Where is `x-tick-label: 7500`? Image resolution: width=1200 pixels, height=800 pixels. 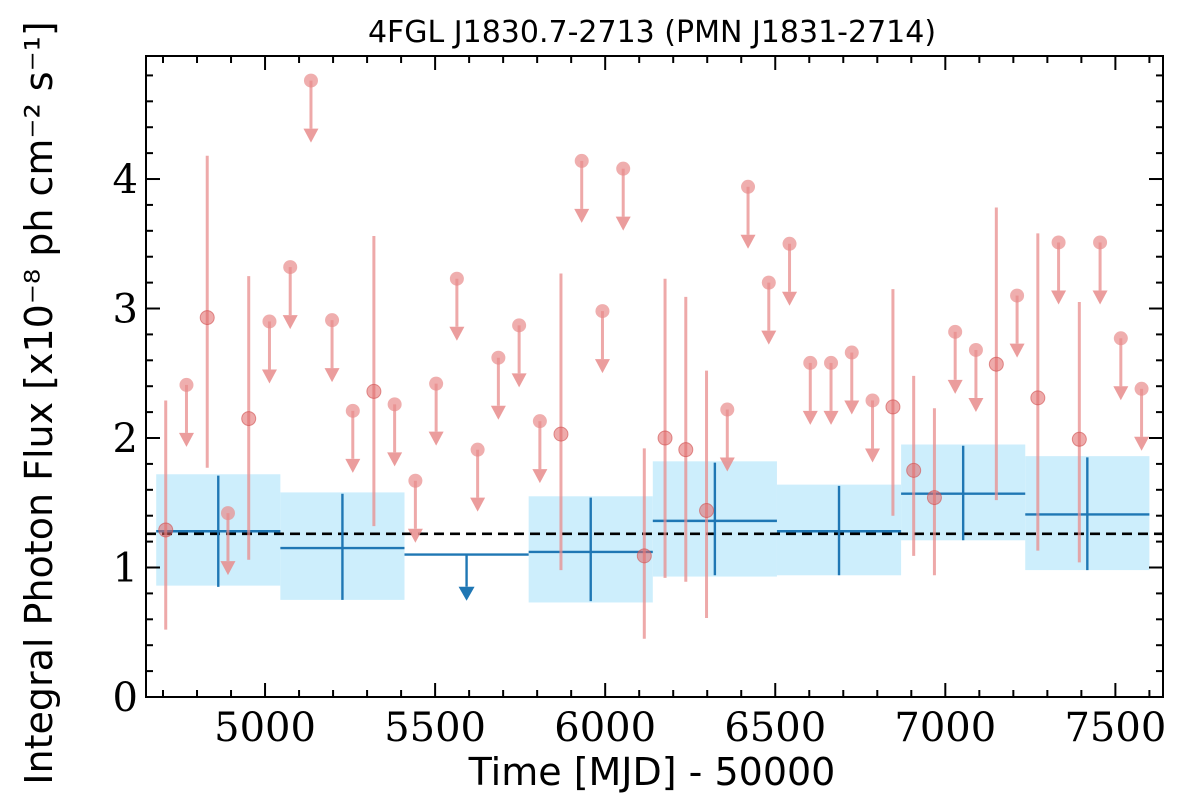
x-tick-label: 7500 is located at coordinates (1115, 728).